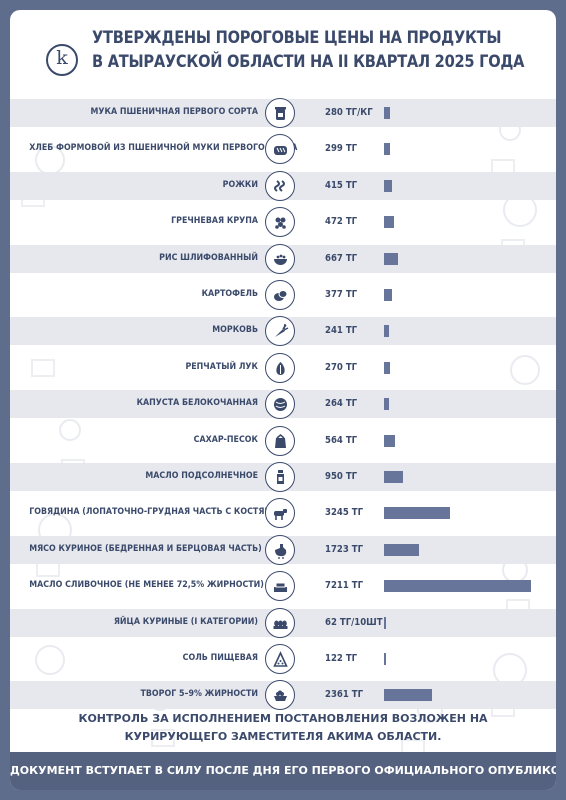  Describe the element at coordinates (341, 294) in the screenshot. I see `price-label: 377 ТГ` at that location.